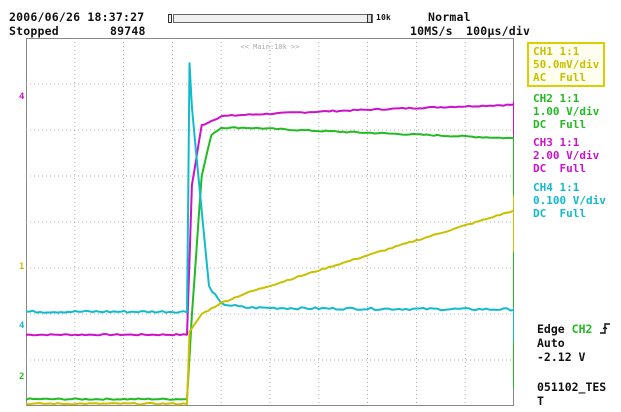 The image size is (621, 412). I want to click on ch3-marker: 4, so click(22, 97).